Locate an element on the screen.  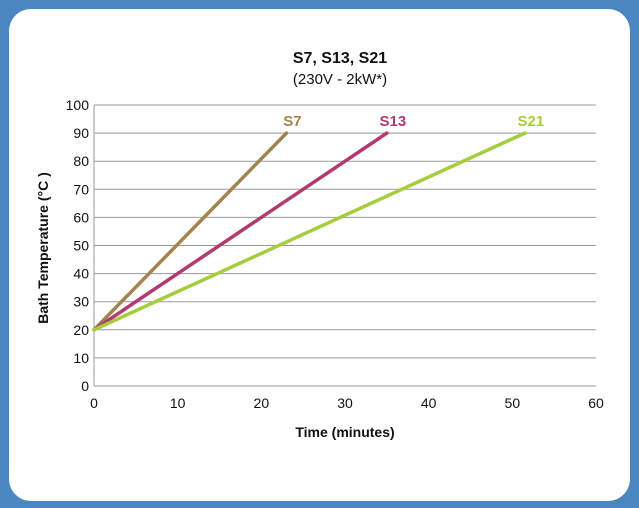
x-tick-labels: 0 10 20 30 40 50 60 is located at coordinates (347, 403).